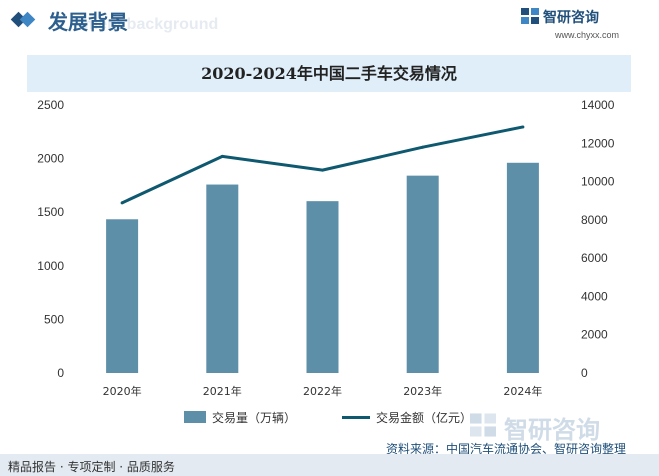 This screenshot has height=476, width=659. I want to click on y-left-tick-5: 2500, so click(50, 105).